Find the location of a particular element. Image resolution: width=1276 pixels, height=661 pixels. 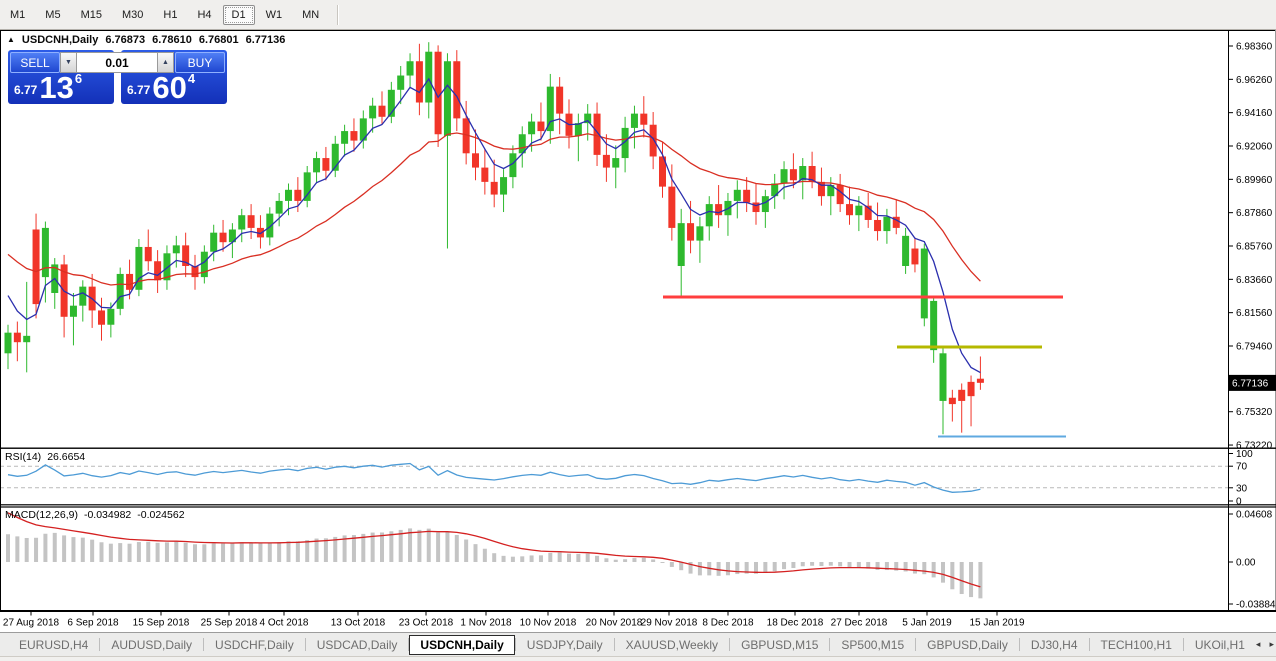

tab-usdjpy-daily: USDJPY,Daily is located at coordinates (564, 644).